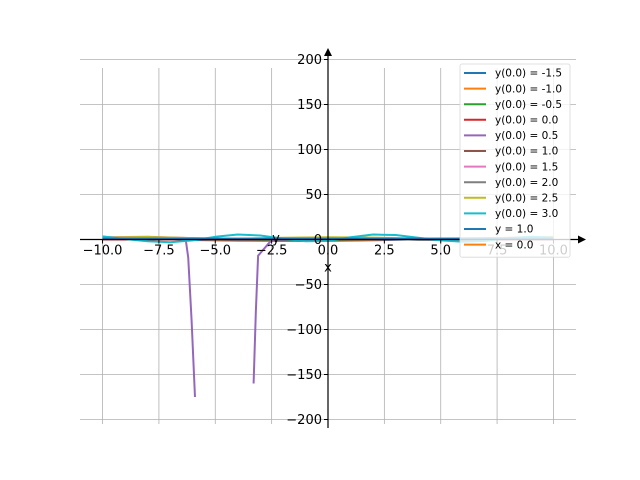  Describe the element at coordinates (304, 375) in the screenshot. I see `y-tick-label-1: −150` at that location.